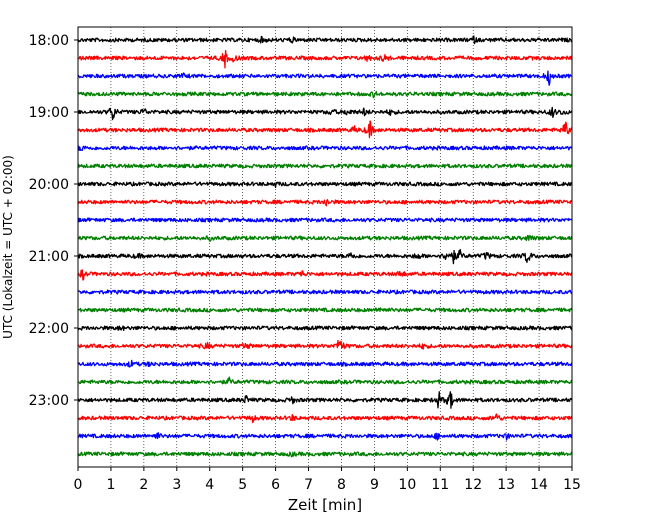 The height and width of the screenshot is (520, 650). What do you see at coordinates (53, 221) in the screenshot?
I see `y-axis-ticks: 18:00 19:00 20:00 21:00 22:00 23:00` at bounding box center [53, 221].